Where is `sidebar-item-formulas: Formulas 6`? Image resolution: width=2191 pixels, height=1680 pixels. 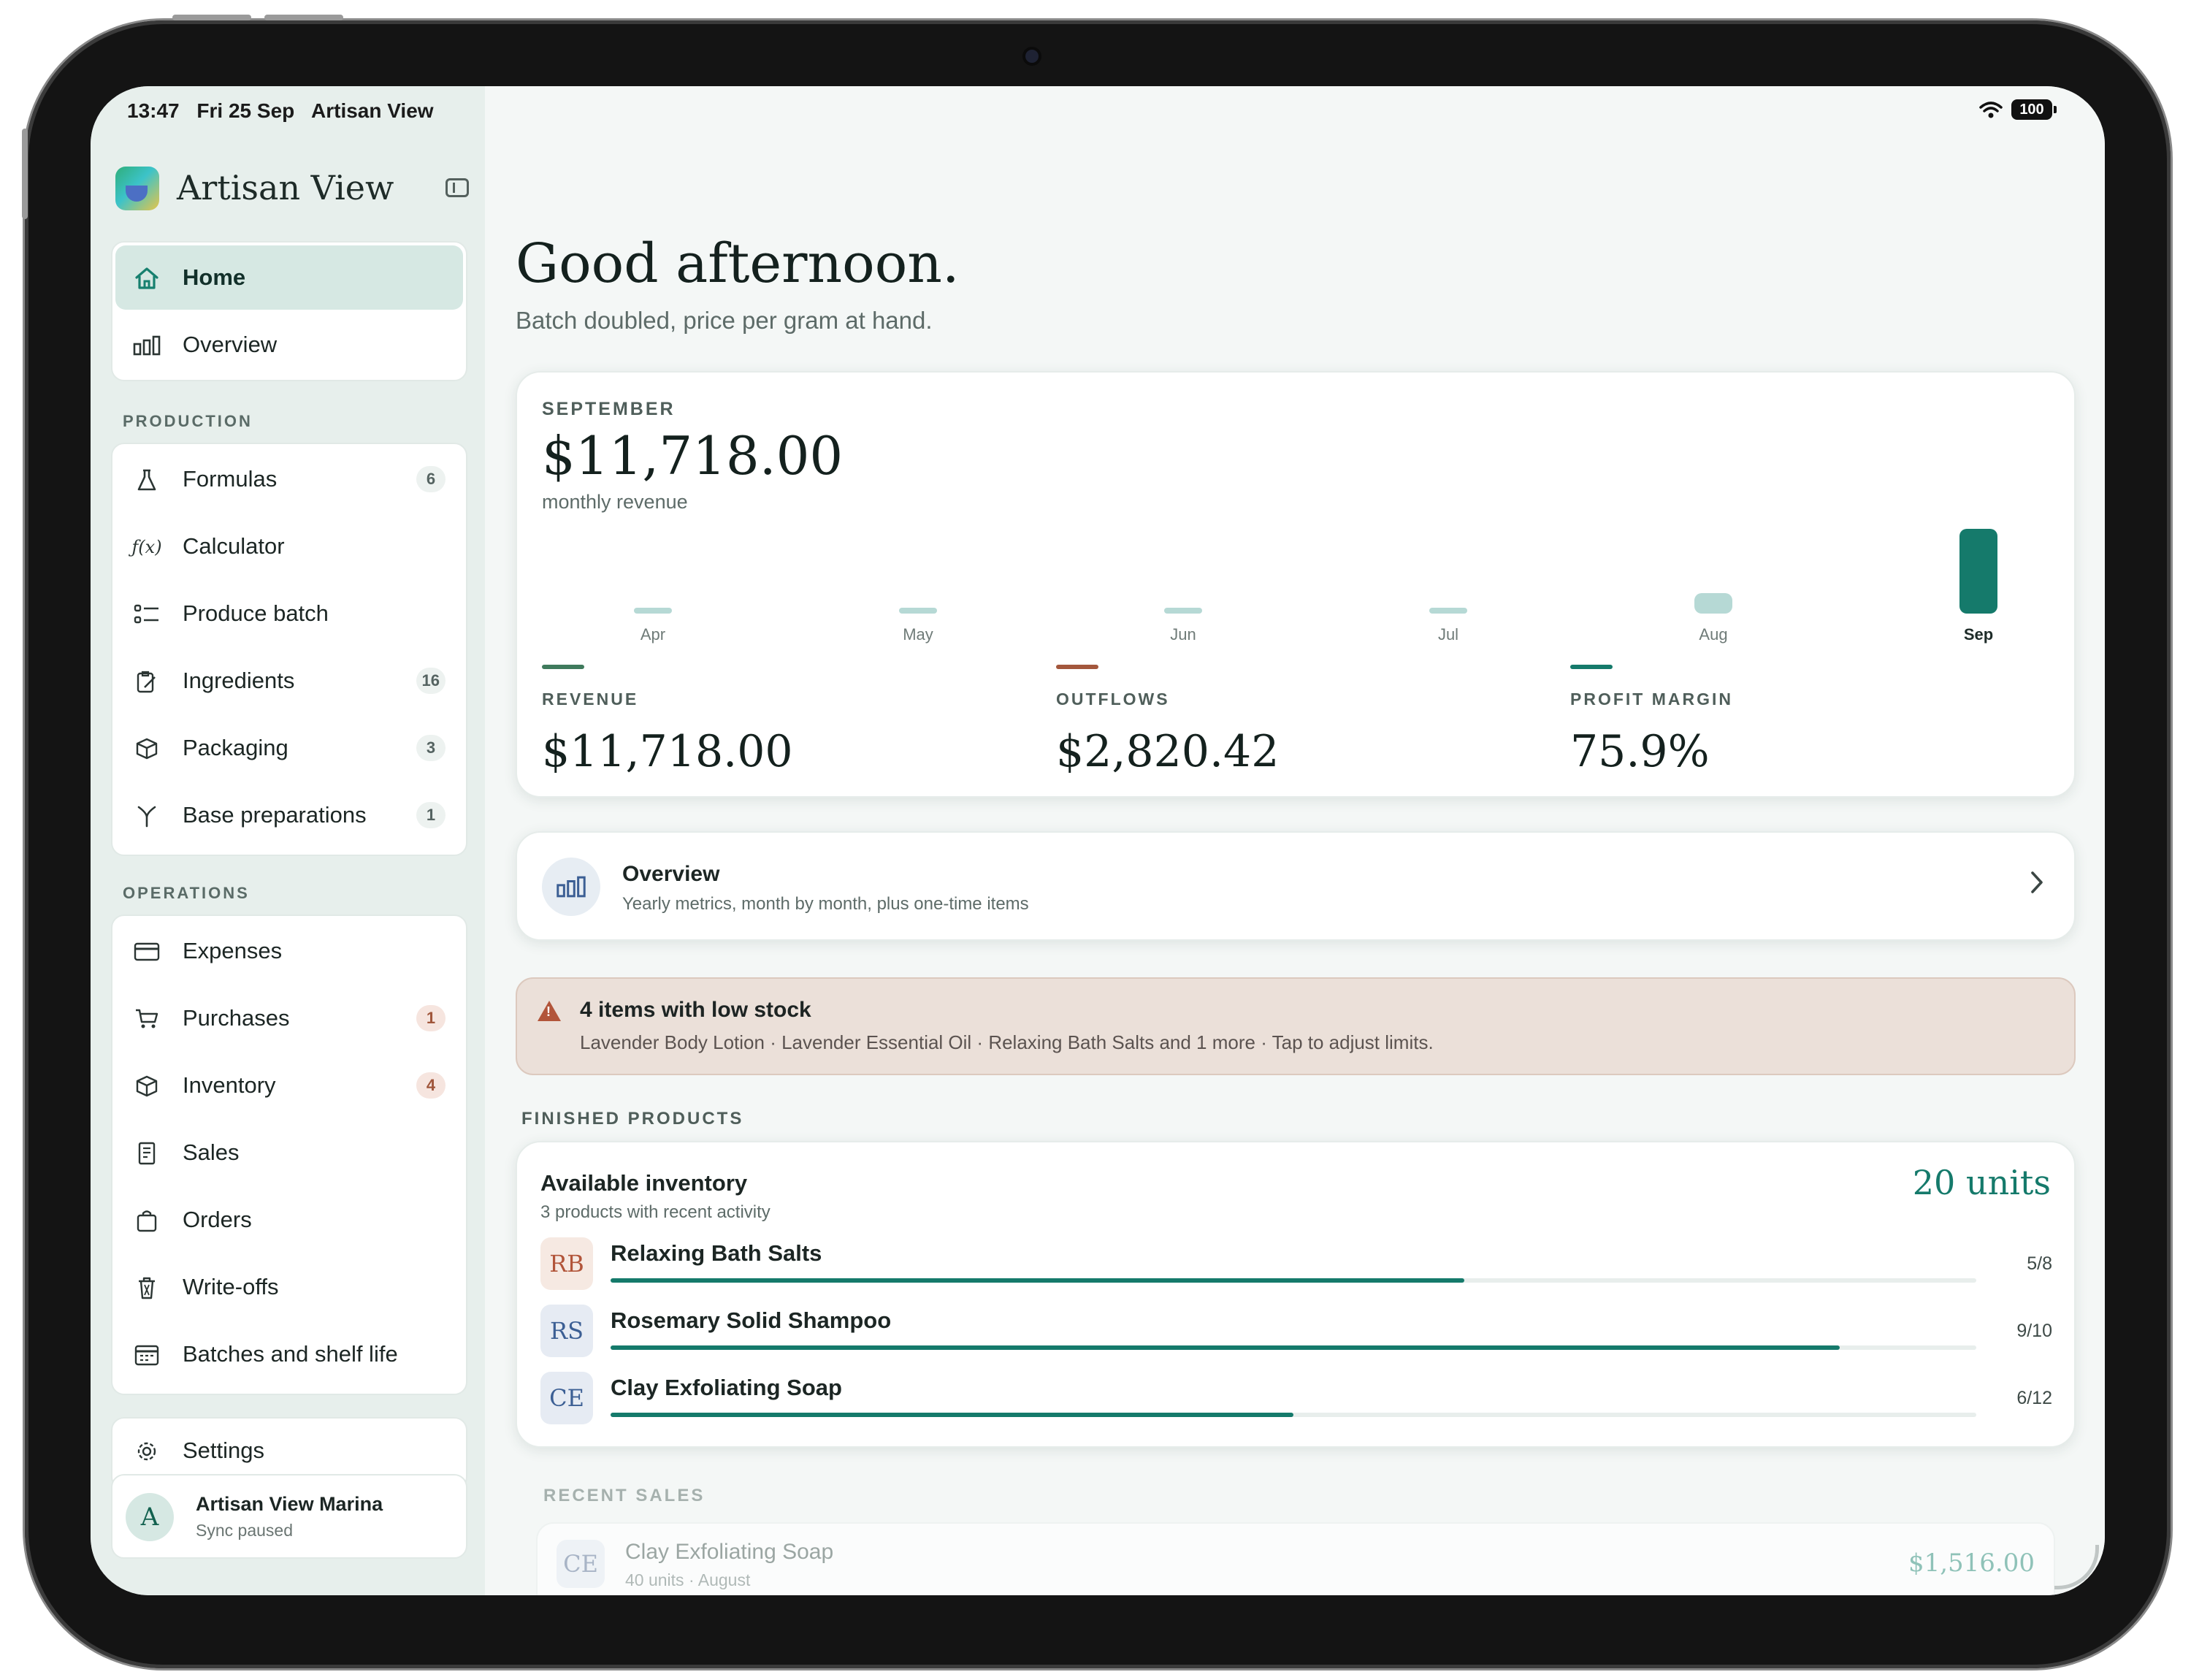
sidebar-item-formulas: Formulas 6 is located at coordinates (289, 479).